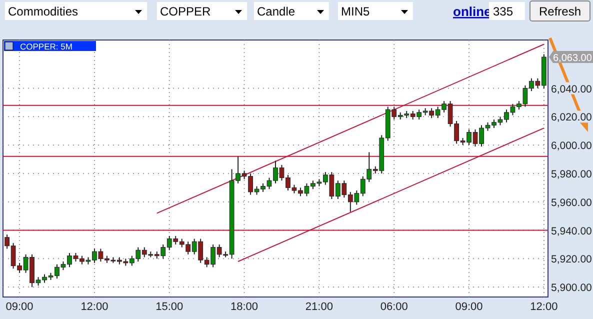  Describe the element at coordinates (571, 288) in the screenshot. I see `y-tick-label: 5,900.00` at that location.